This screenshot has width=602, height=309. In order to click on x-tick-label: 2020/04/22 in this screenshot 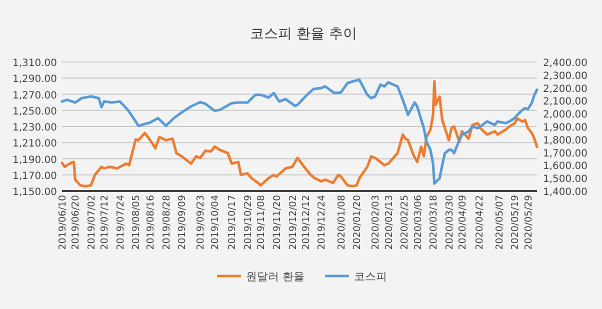, I will do `click(480, 222)`.